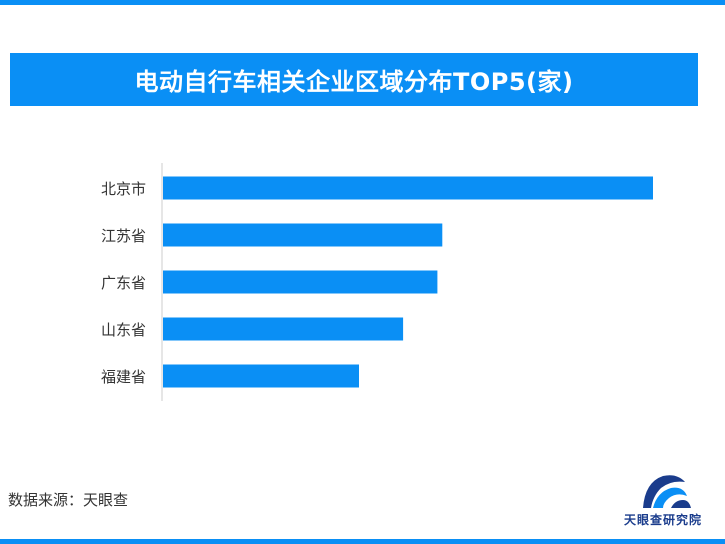 This screenshot has width=725, height=544. I want to click on top-accent-bar, so click(362, 2).